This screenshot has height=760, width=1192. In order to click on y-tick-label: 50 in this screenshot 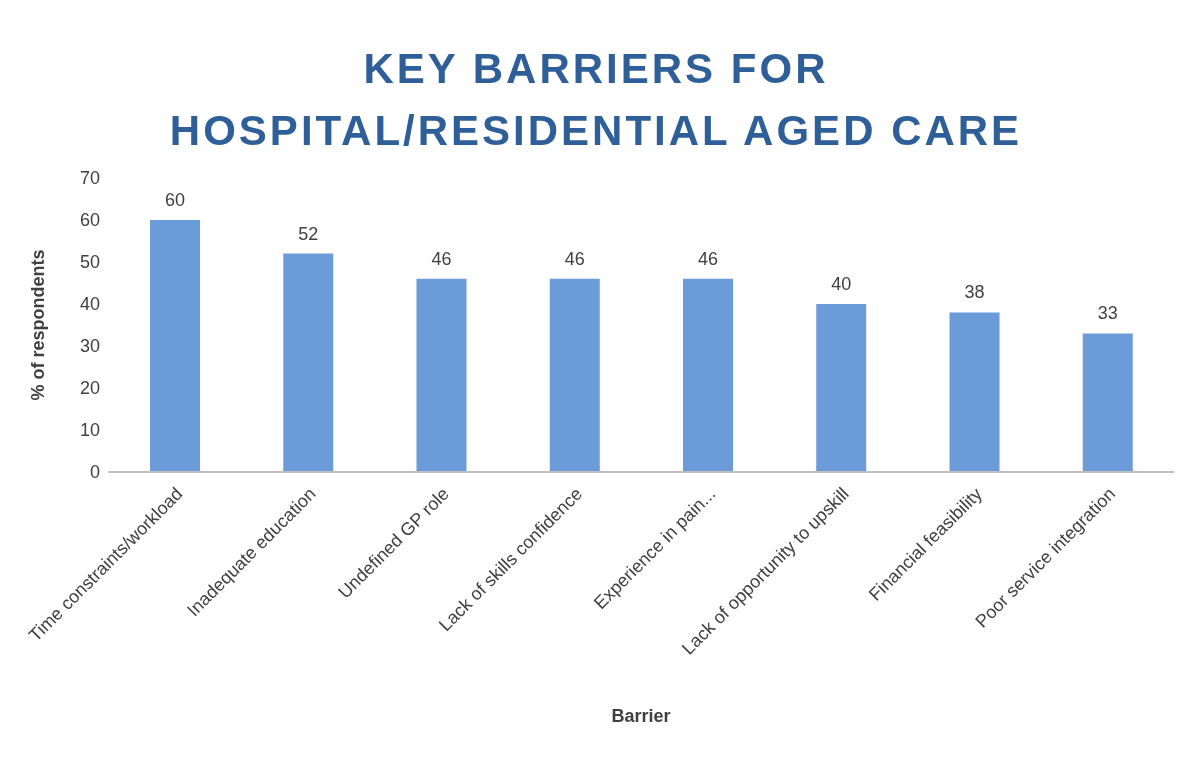, I will do `click(89, 262)`.